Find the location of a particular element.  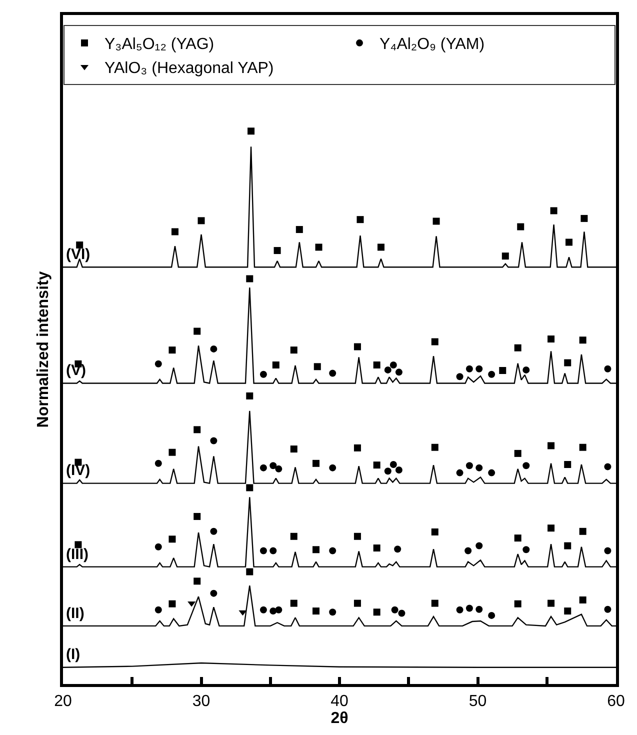

legend-label: YAlO₃ (Hexagonal YAP) is located at coordinates (189, 68).